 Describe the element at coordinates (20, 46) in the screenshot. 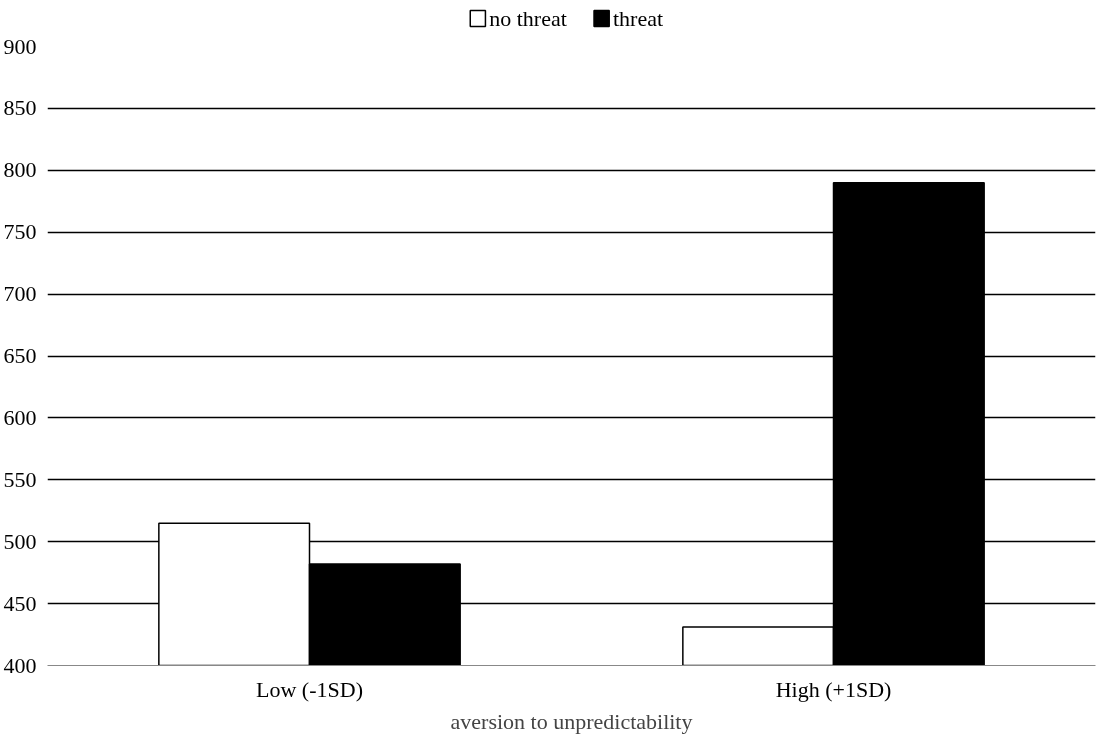

I see `y-tick-label: 900` at that location.